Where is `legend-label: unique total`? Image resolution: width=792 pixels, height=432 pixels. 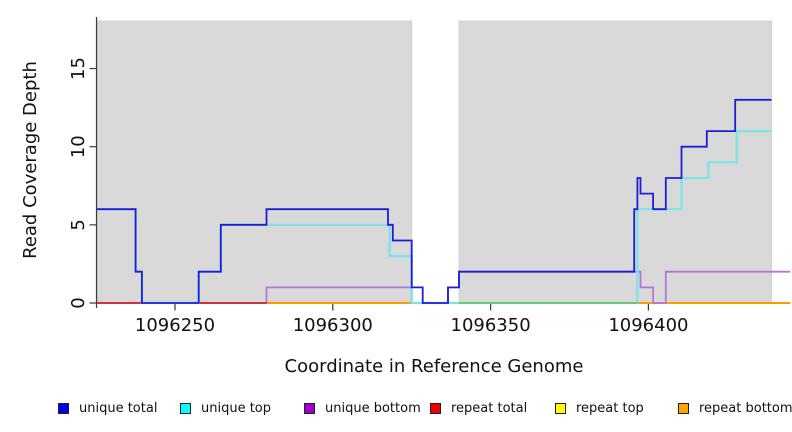
legend-label: unique total is located at coordinates (118, 408).